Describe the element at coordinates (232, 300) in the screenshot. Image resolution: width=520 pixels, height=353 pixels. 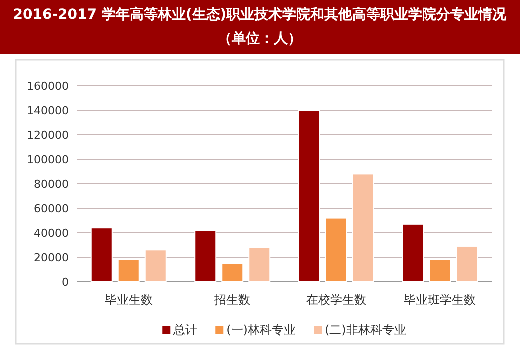
I see `x-tick-label: 招生数` at that location.